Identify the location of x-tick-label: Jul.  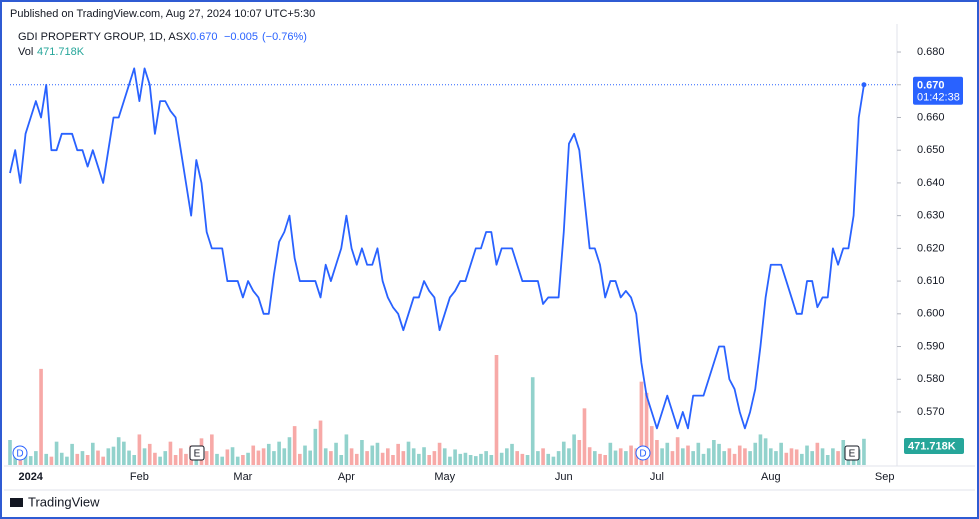
(657, 477).